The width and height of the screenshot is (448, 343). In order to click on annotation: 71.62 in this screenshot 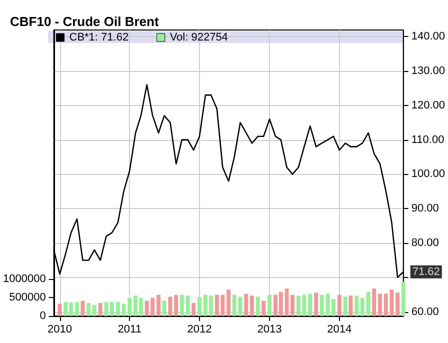, I will do `click(426, 272)`.